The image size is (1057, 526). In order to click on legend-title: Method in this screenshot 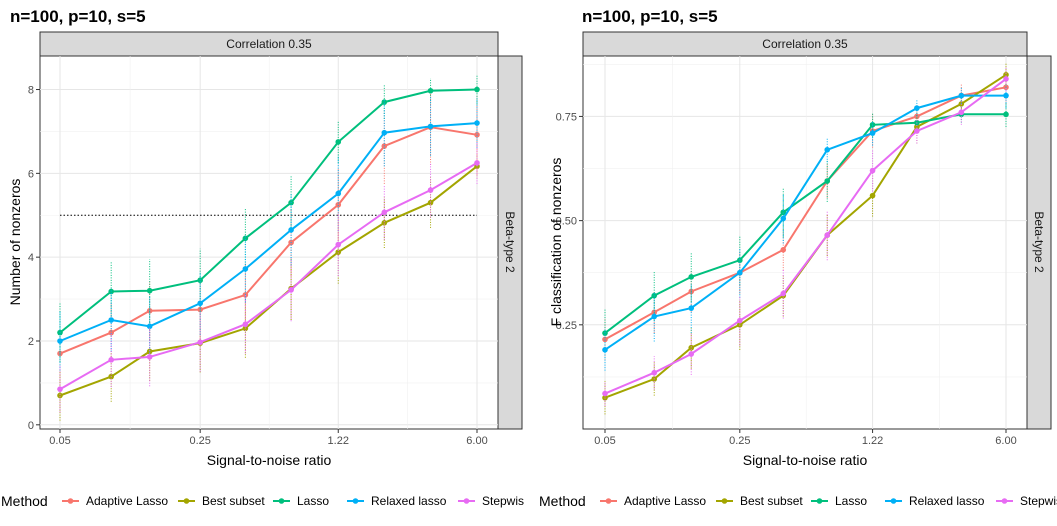, I will do `click(24, 501)`.